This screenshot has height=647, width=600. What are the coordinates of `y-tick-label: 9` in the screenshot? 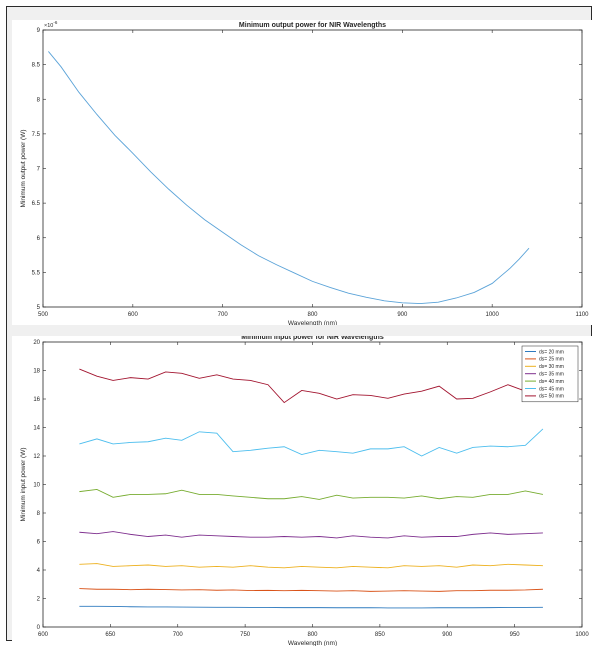 It's located at (39, 31).